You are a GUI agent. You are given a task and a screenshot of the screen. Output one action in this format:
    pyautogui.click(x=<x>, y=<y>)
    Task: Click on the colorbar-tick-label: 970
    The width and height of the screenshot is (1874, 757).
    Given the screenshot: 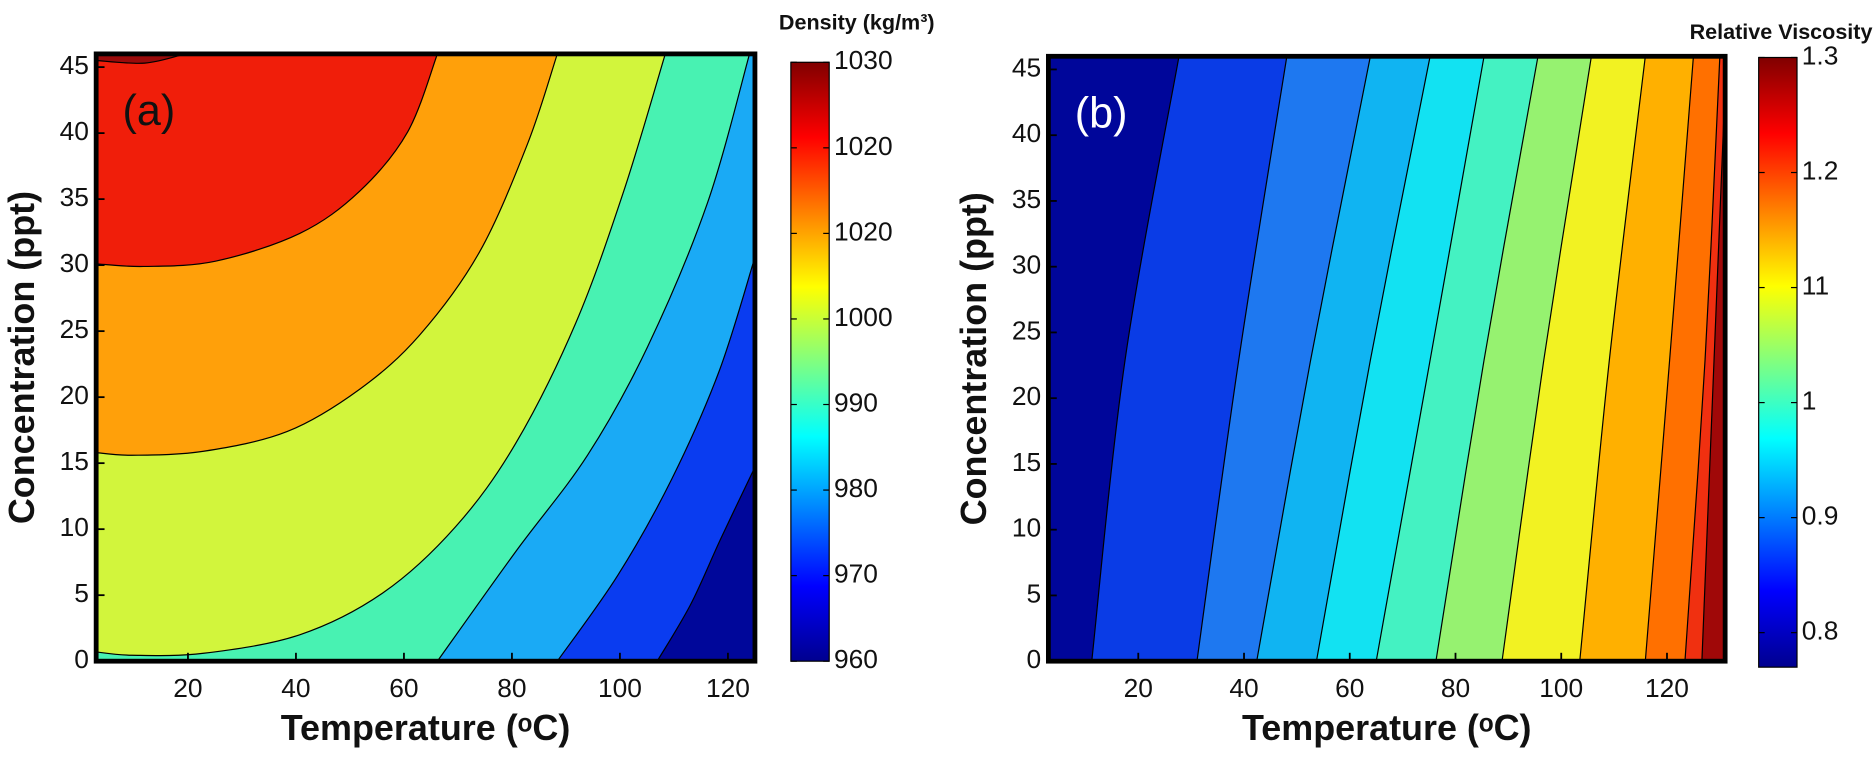 What is the action you would take?
    pyautogui.click(x=856, y=574)
    